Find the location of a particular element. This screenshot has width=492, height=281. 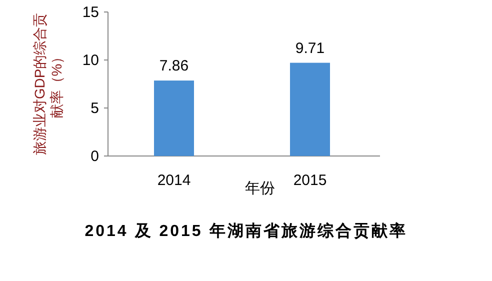

x-tick-label: 2015 is located at coordinates (310, 180).